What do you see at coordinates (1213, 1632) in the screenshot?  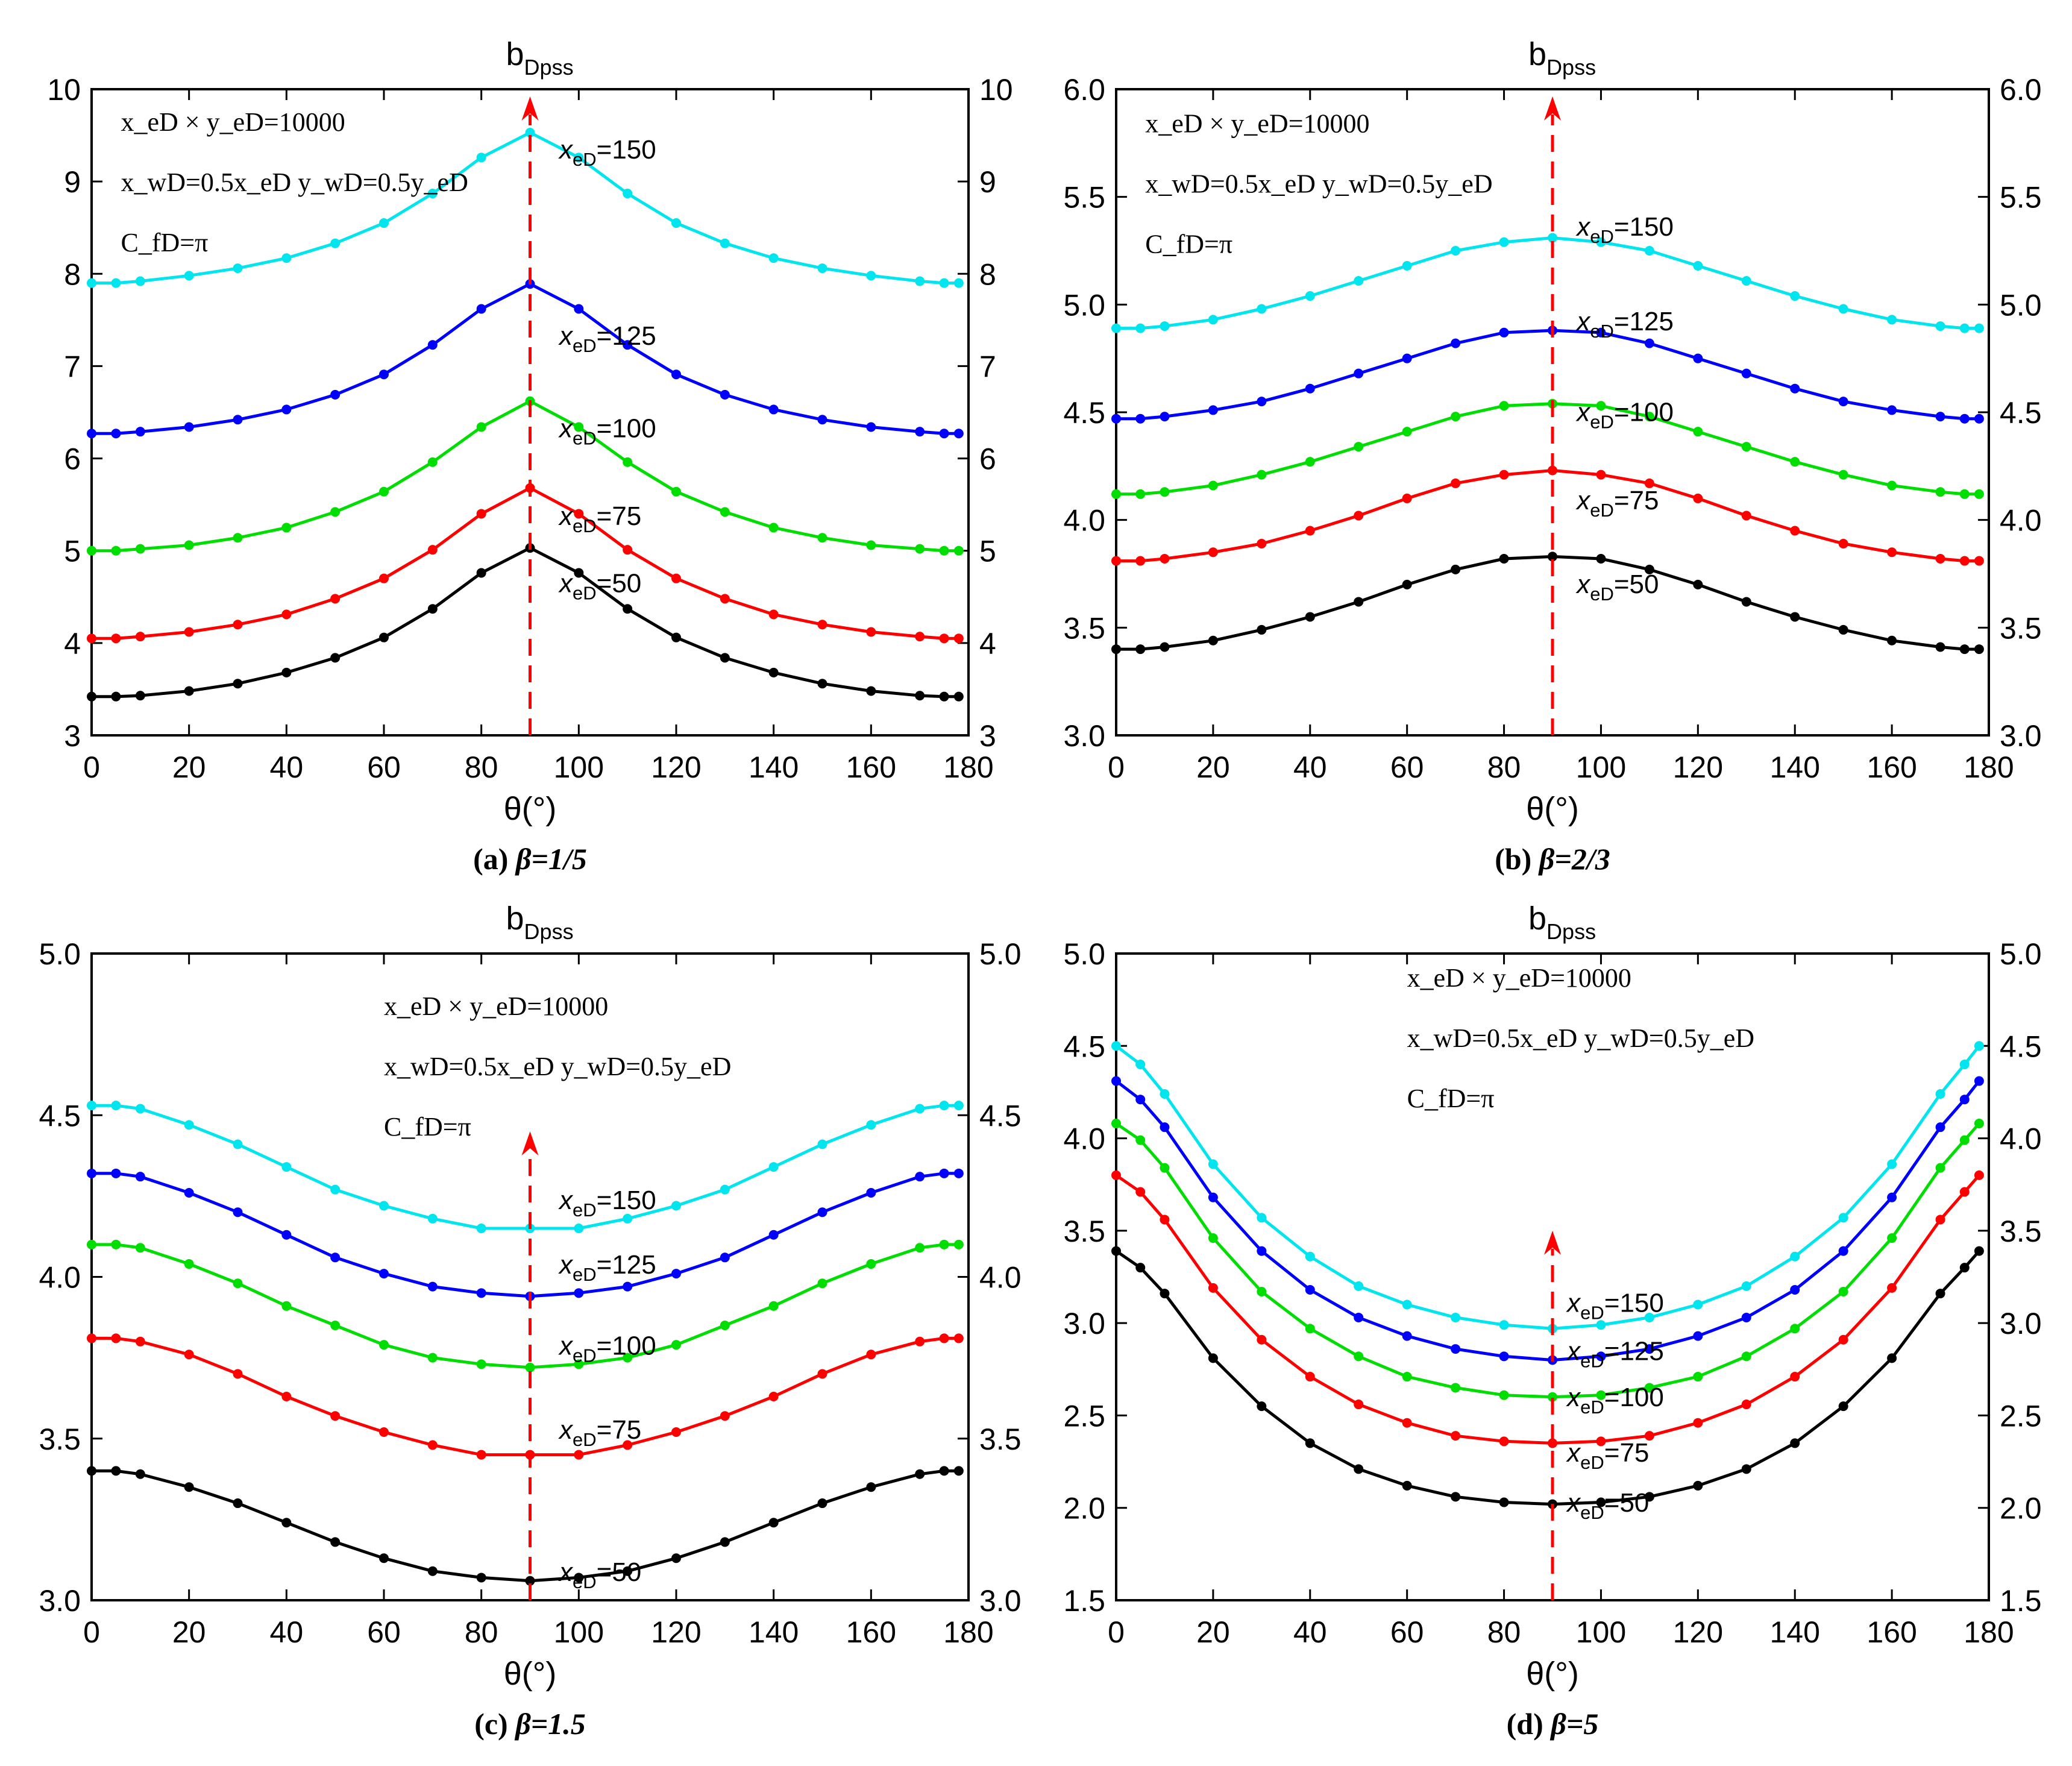 I see `x-tick-label: 20` at bounding box center [1213, 1632].